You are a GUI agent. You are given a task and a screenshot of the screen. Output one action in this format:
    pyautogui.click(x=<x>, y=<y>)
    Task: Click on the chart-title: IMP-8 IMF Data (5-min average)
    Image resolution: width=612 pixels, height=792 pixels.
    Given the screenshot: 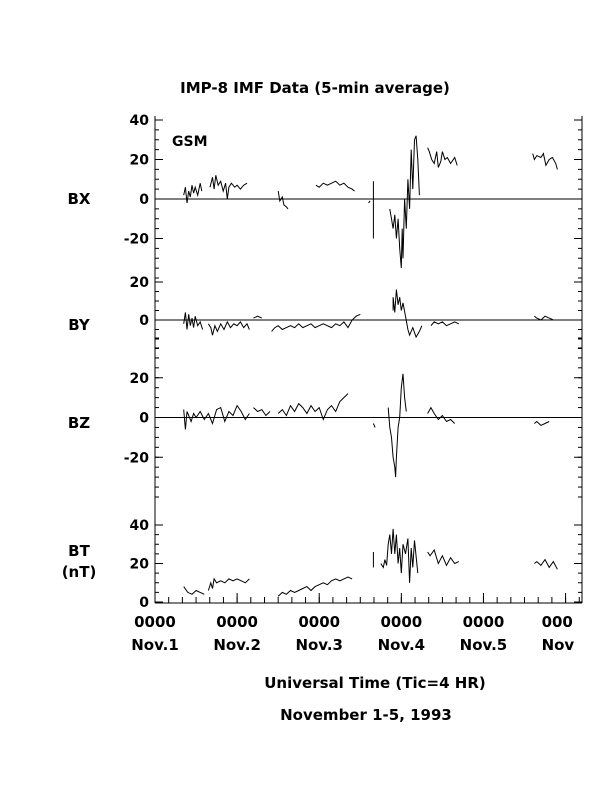 What is the action you would take?
    pyautogui.click(x=315, y=88)
    